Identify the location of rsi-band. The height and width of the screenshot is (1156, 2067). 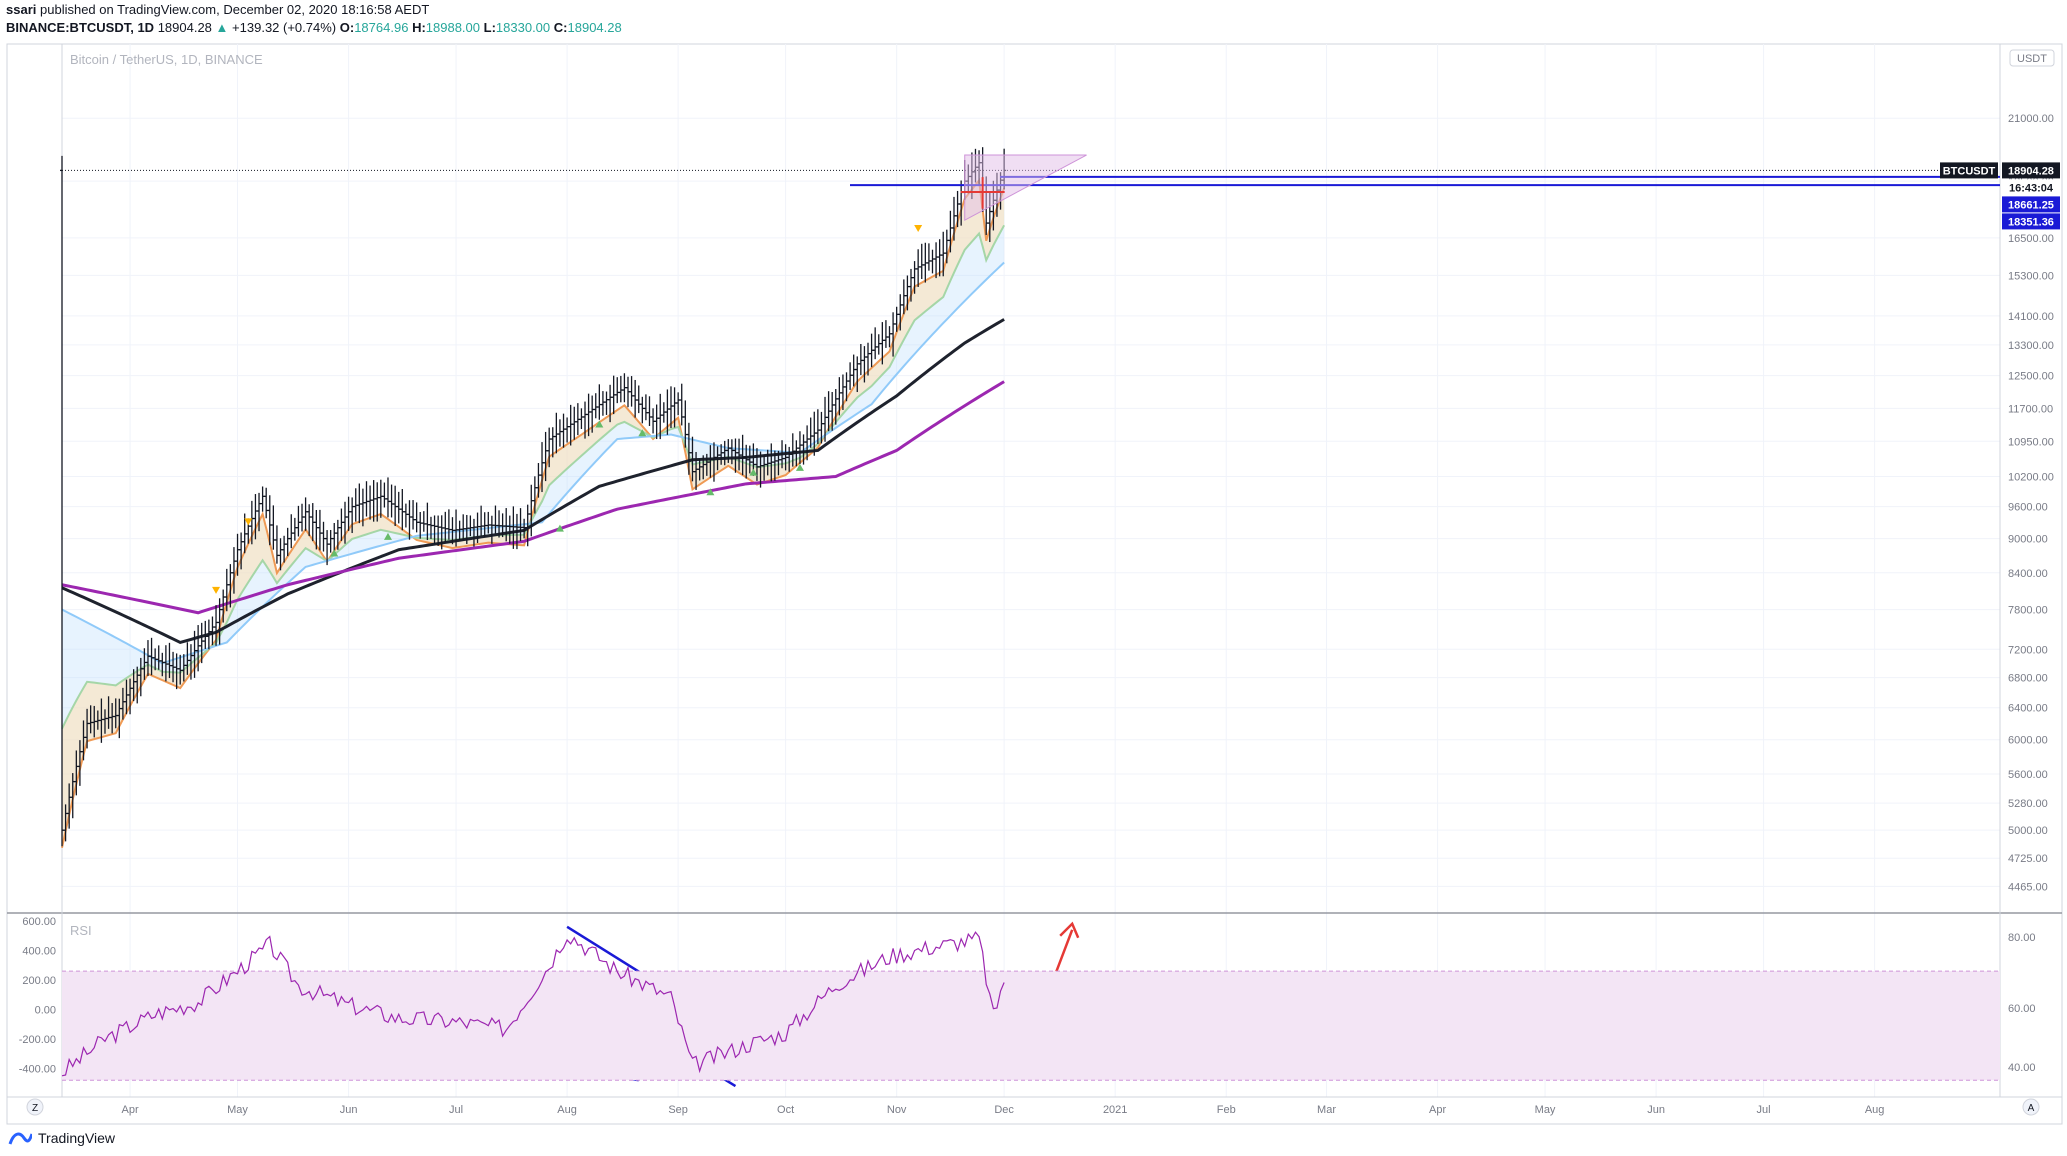
(1031, 1026).